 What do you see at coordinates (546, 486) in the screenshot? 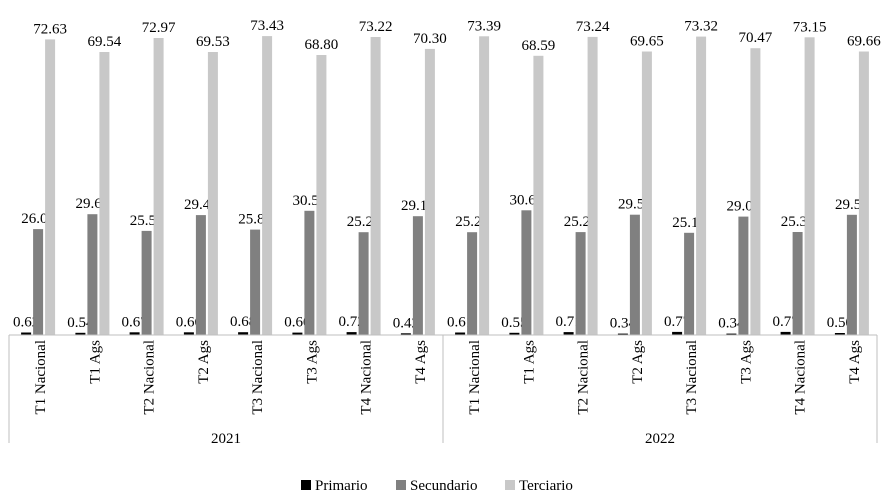
I see `legend-label-terciario: Terciario` at bounding box center [546, 486].